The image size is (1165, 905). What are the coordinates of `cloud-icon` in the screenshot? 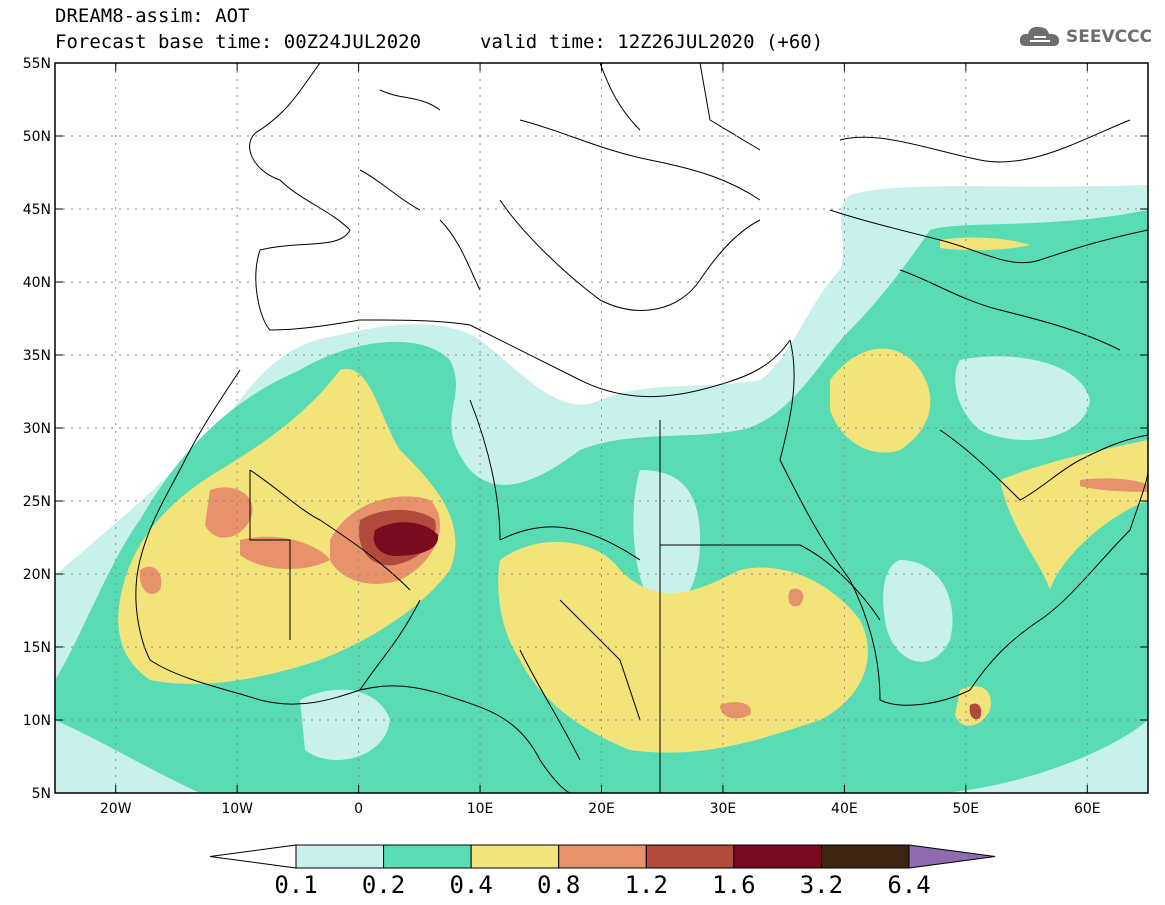 It's located at (1039, 36).